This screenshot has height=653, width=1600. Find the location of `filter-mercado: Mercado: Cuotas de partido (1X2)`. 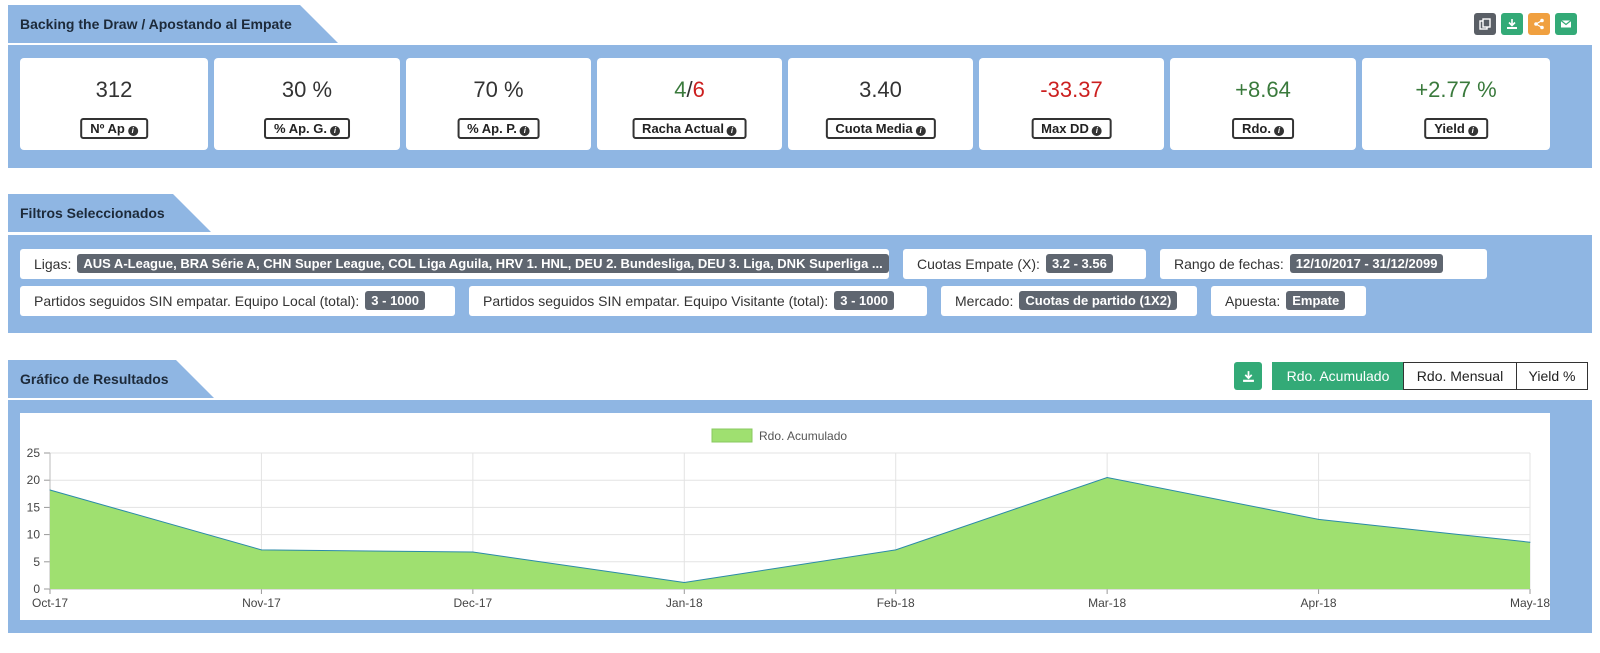

filter-mercado: Mercado: Cuotas de partido (1X2) is located at coordinates (1069, 301).